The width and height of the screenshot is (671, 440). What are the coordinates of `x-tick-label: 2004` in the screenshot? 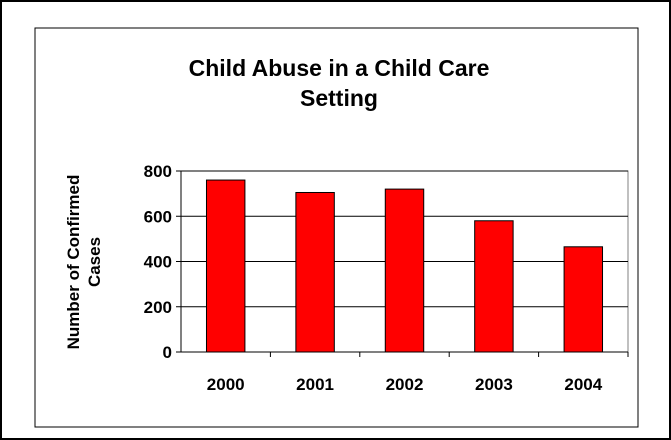 It's located at (583, 384).